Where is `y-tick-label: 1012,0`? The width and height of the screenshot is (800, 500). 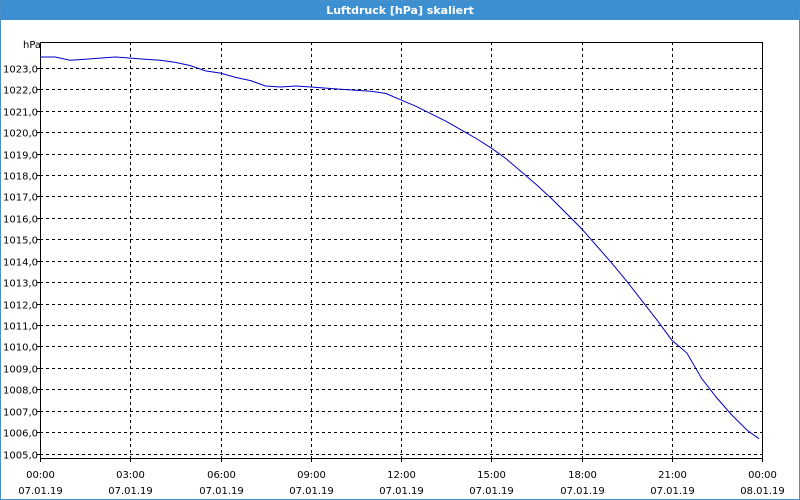 y-tick-label: 1012,0 is located at coordinates (20, 306).